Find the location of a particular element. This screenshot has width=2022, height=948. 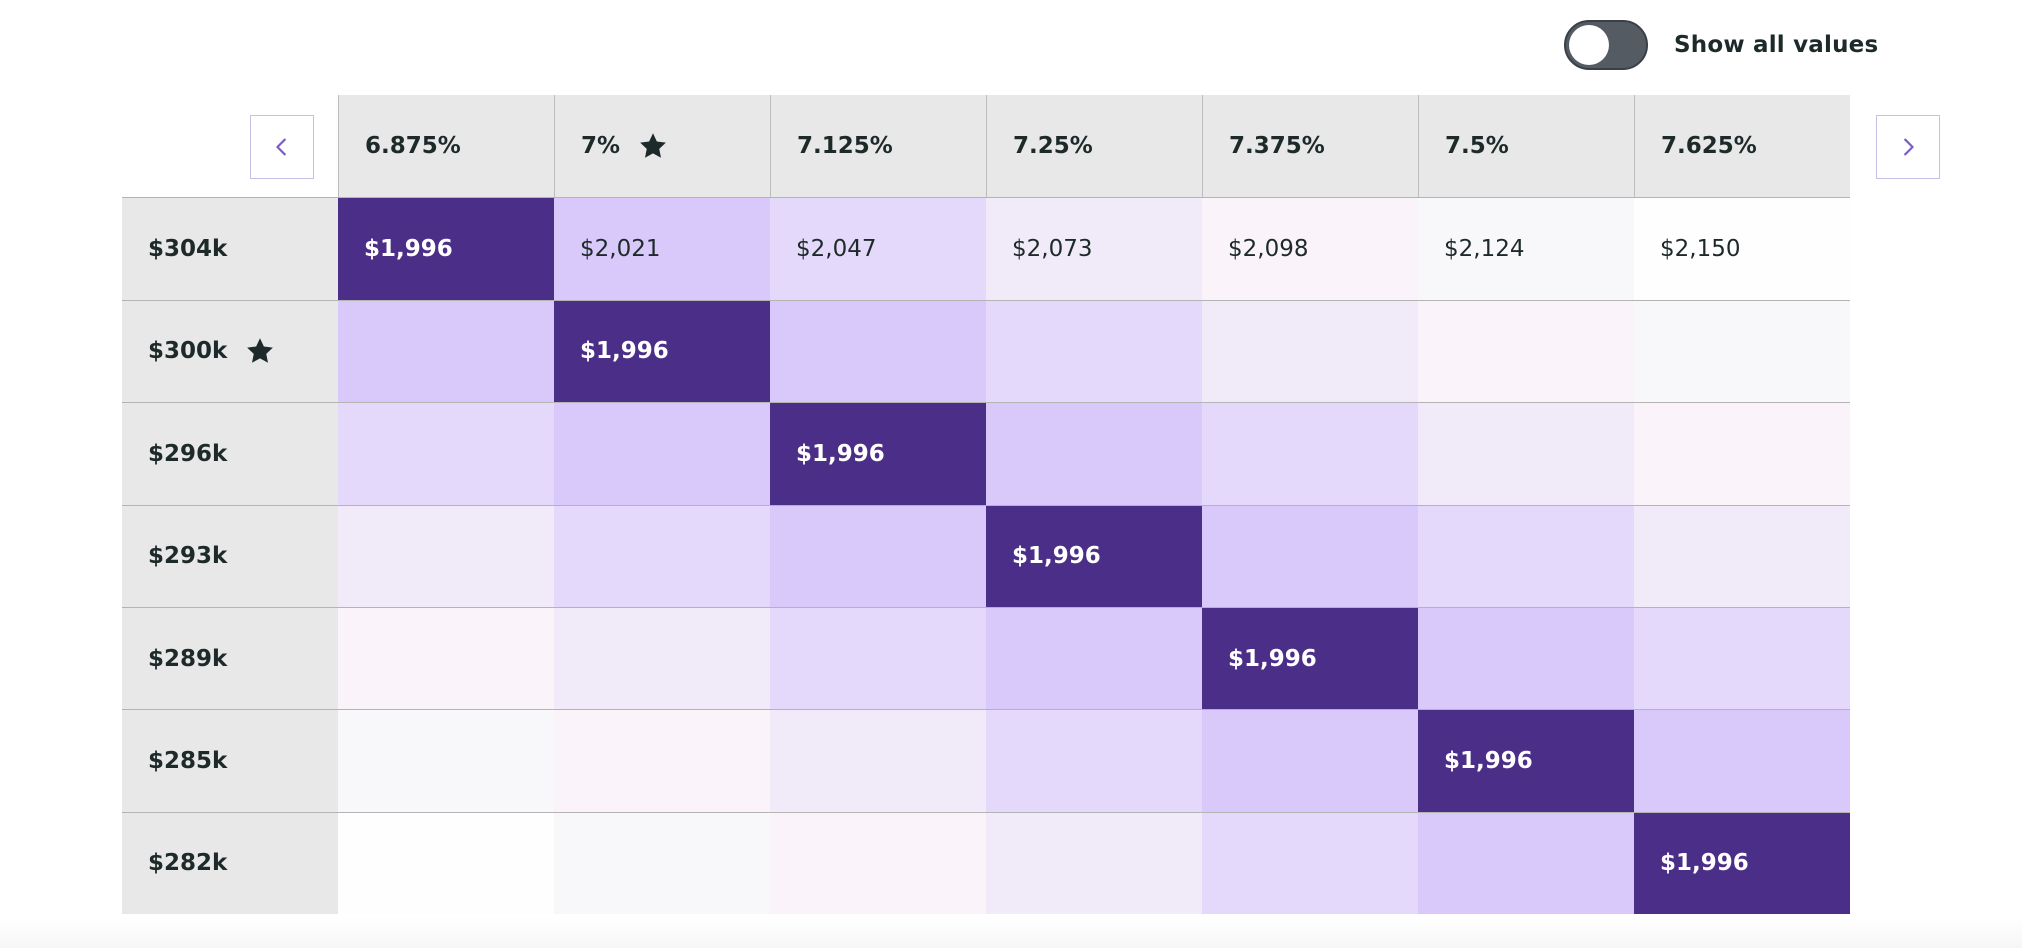

grid-cell: $2,124 is located at coordinates (1526, 248).